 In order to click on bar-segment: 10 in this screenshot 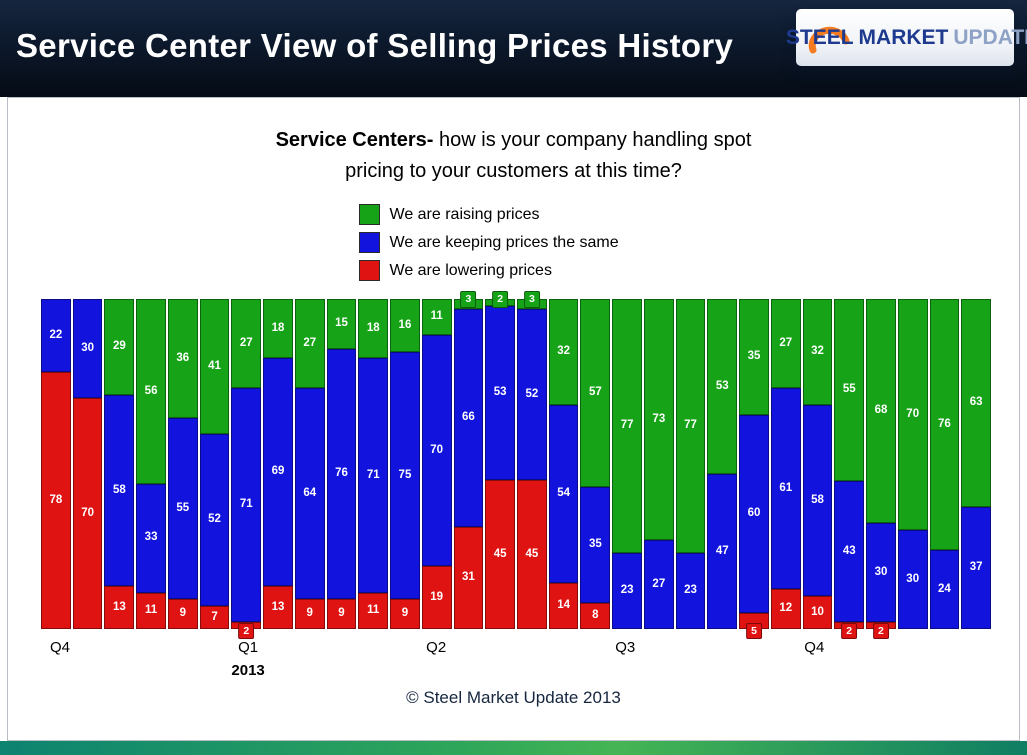, I will do `click(817, 612)`.